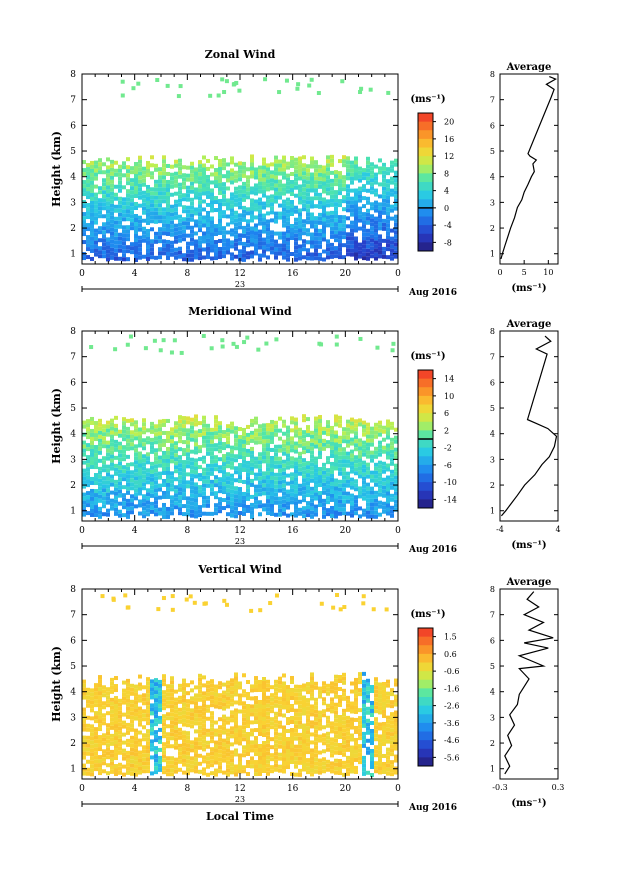  What do you see at coordinates (425, 469) in the screenshot?
I see `colorbar-step` at bounding box center [425, 469].